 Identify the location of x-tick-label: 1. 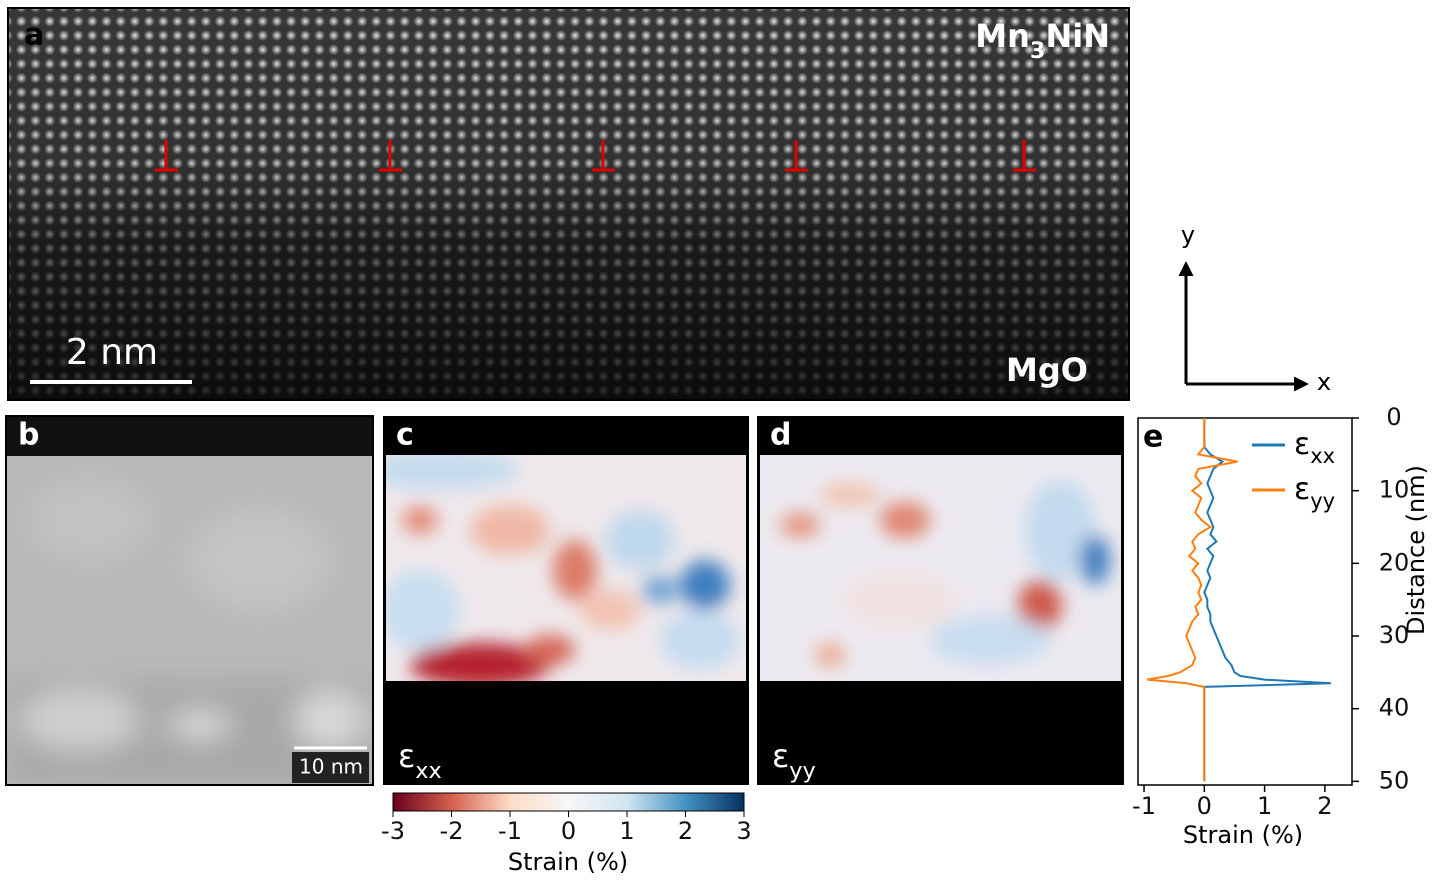
(1264, 806).